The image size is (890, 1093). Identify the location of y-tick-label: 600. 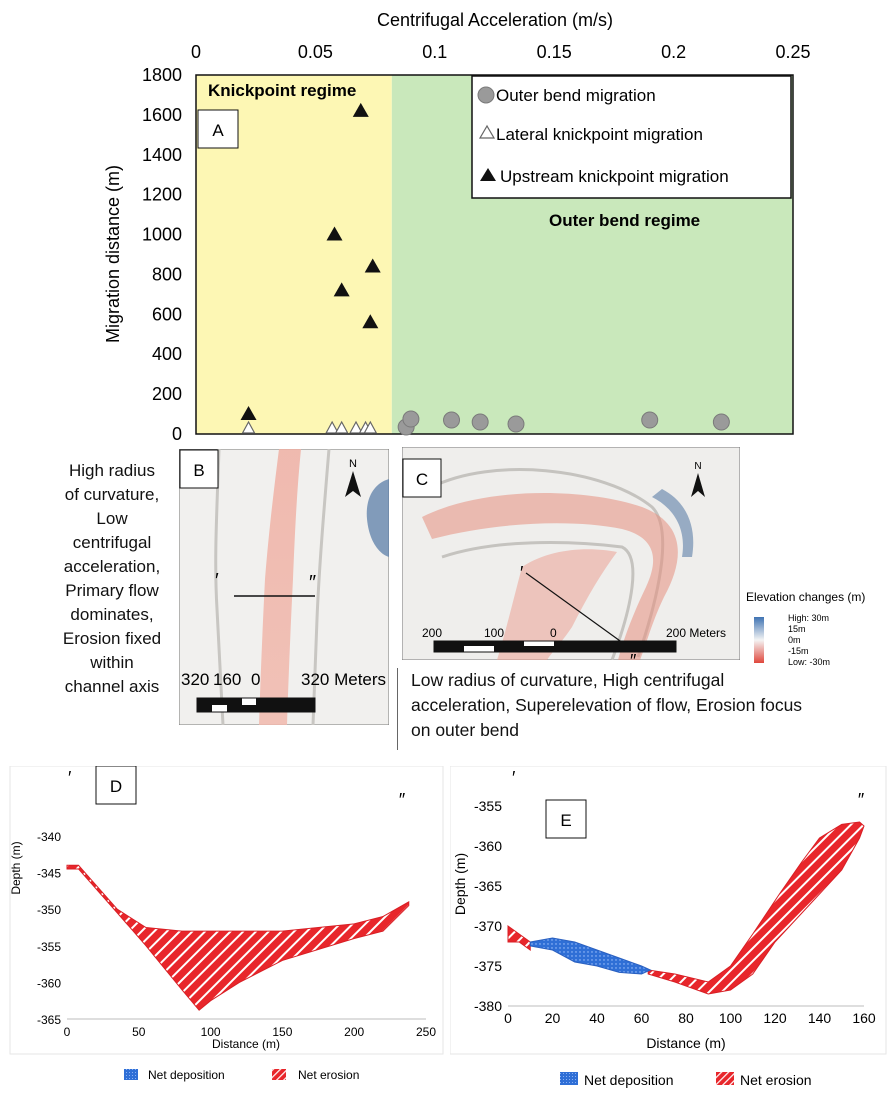
(167, 314).